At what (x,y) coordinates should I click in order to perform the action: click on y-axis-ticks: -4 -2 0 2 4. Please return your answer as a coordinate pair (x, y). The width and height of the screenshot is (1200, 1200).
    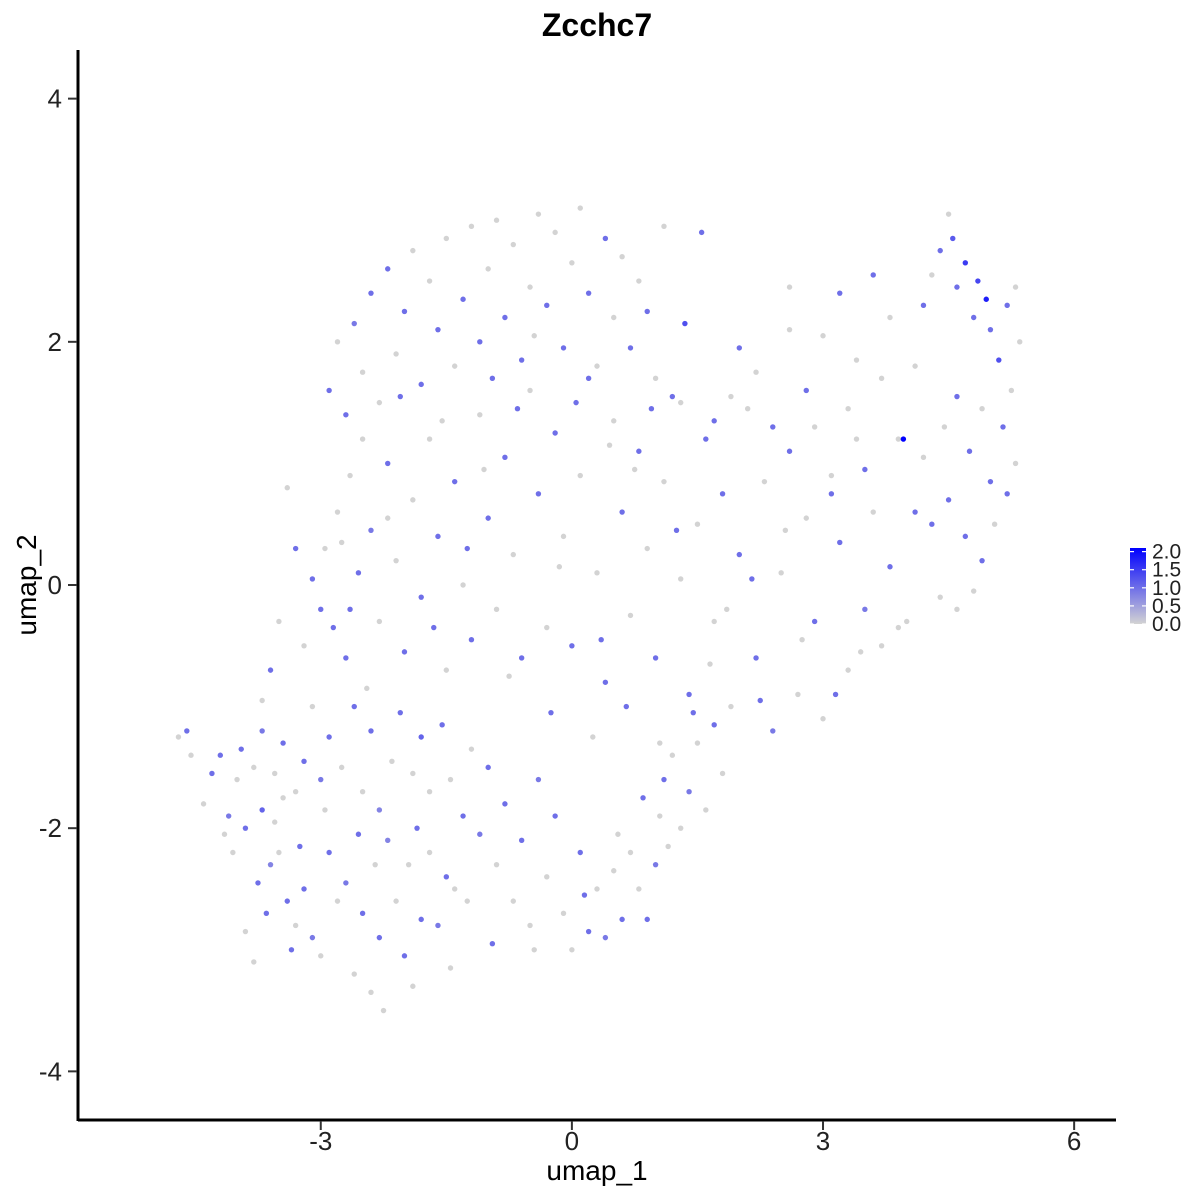
    Looking at the image, I should click on (58, 585).